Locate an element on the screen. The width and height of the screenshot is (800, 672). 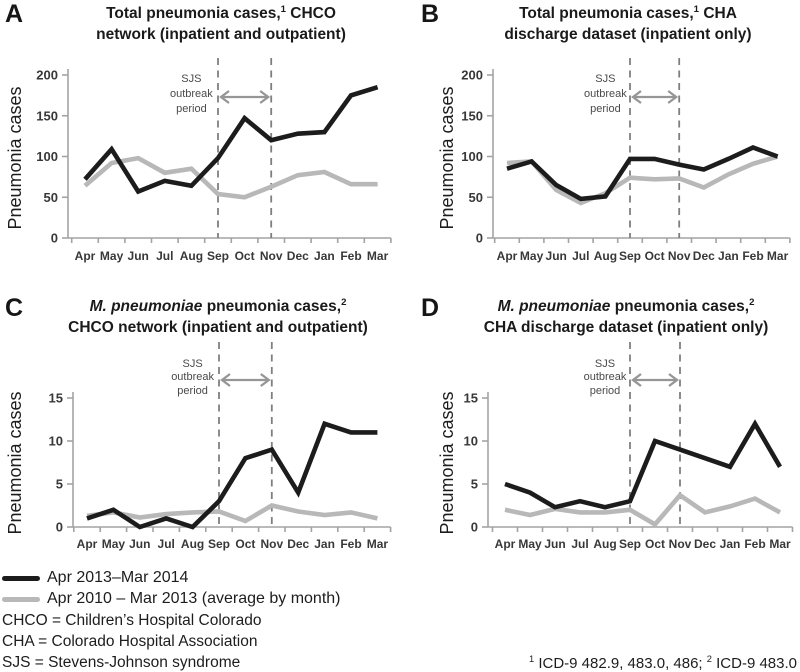
x-tick-label: Jun is located at coordinates (556, 256).